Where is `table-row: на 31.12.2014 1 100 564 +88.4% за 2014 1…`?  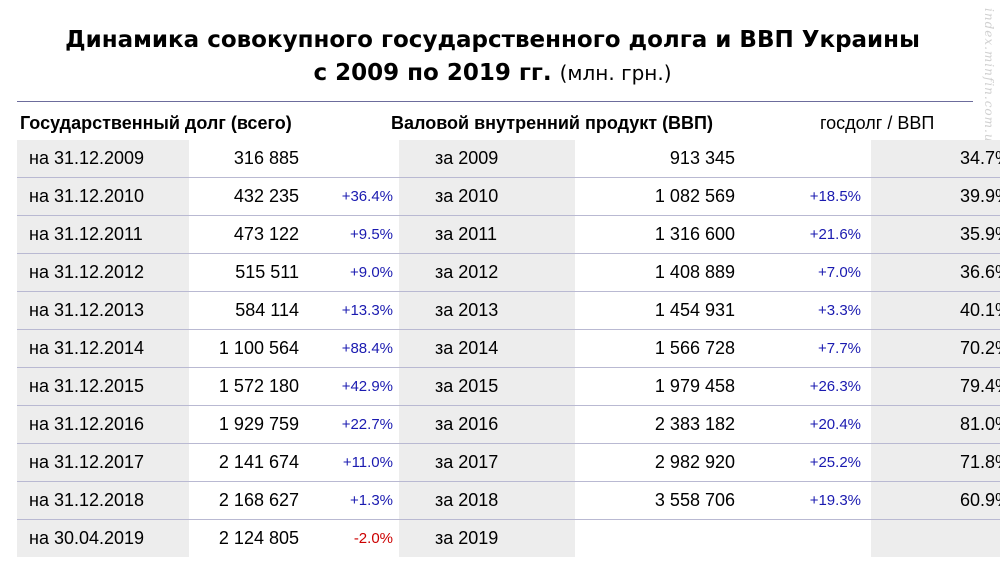
table-row: на 31.12.2014 1 100 564 +88.4% за 2014 1… is located at coordinates (508, 348).